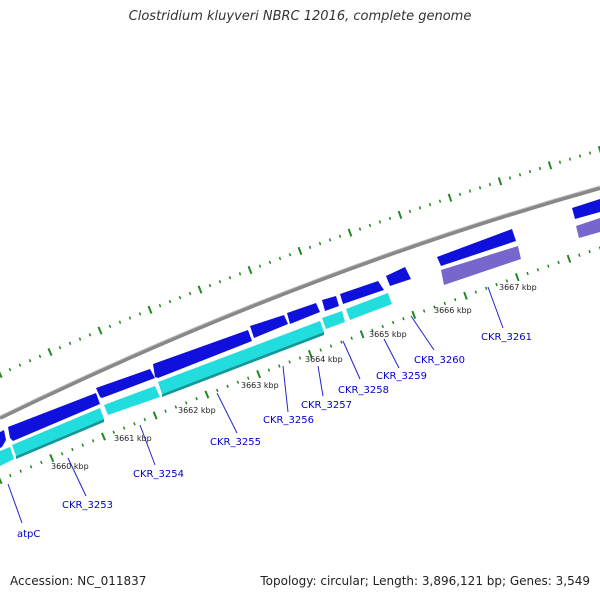  What do you see at coordinates (133, 438) in the screenshot?
I see `tick-label-3661: 3661 kbp` at bounding box center [133, 438].